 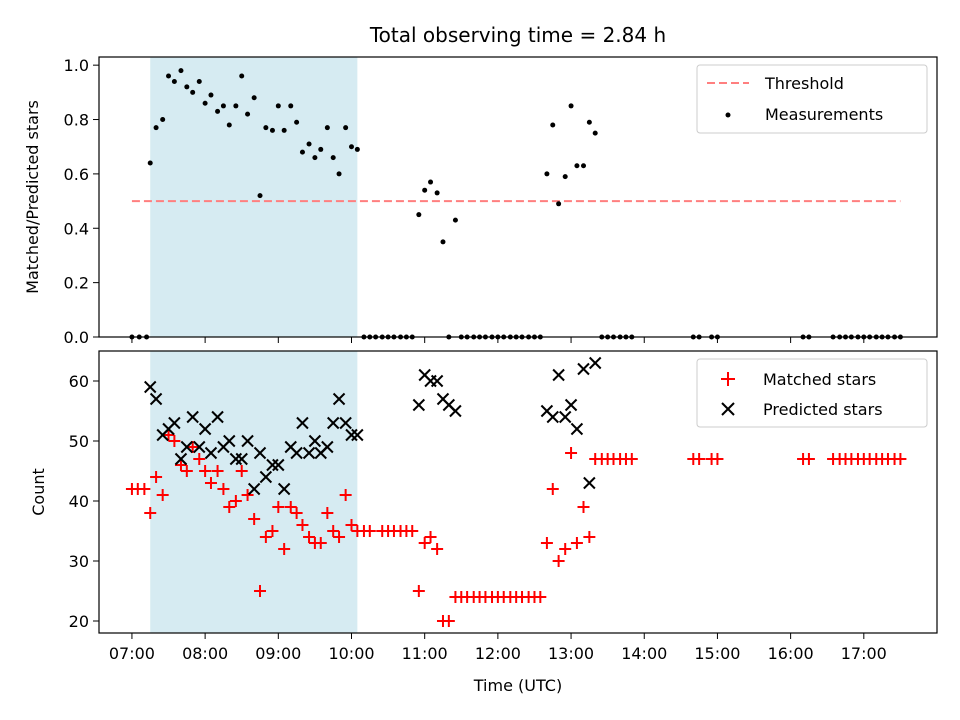 What do you see at coordinates (76, 283) in the screenshot?
I see `ratio-y-tick-label: 0.2` at bounding box center [76, 283].